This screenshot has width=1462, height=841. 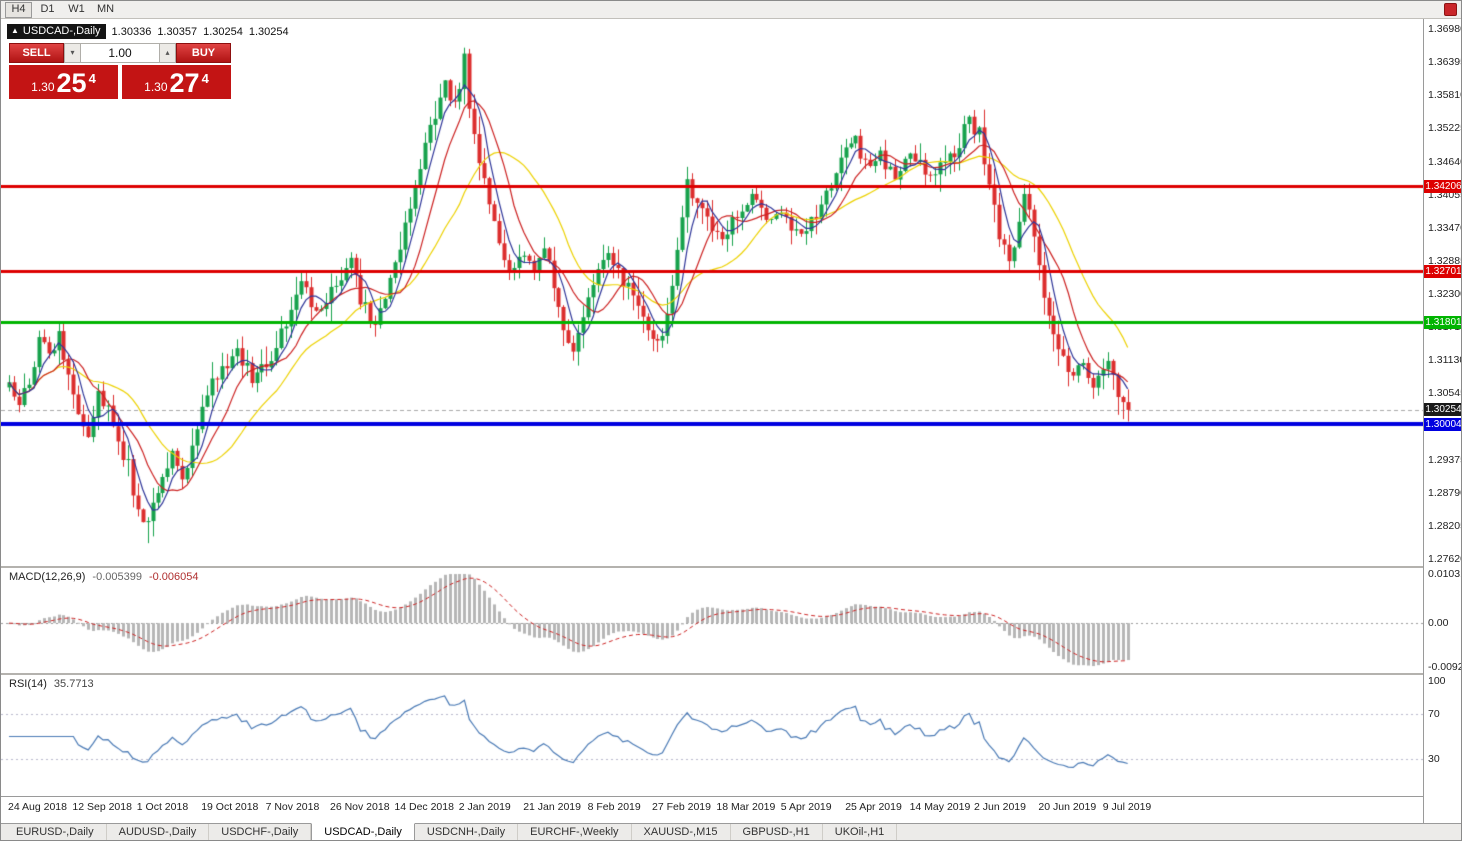 I want to click on rsi-scale-tick: 70, so click(x=1434, y=714).